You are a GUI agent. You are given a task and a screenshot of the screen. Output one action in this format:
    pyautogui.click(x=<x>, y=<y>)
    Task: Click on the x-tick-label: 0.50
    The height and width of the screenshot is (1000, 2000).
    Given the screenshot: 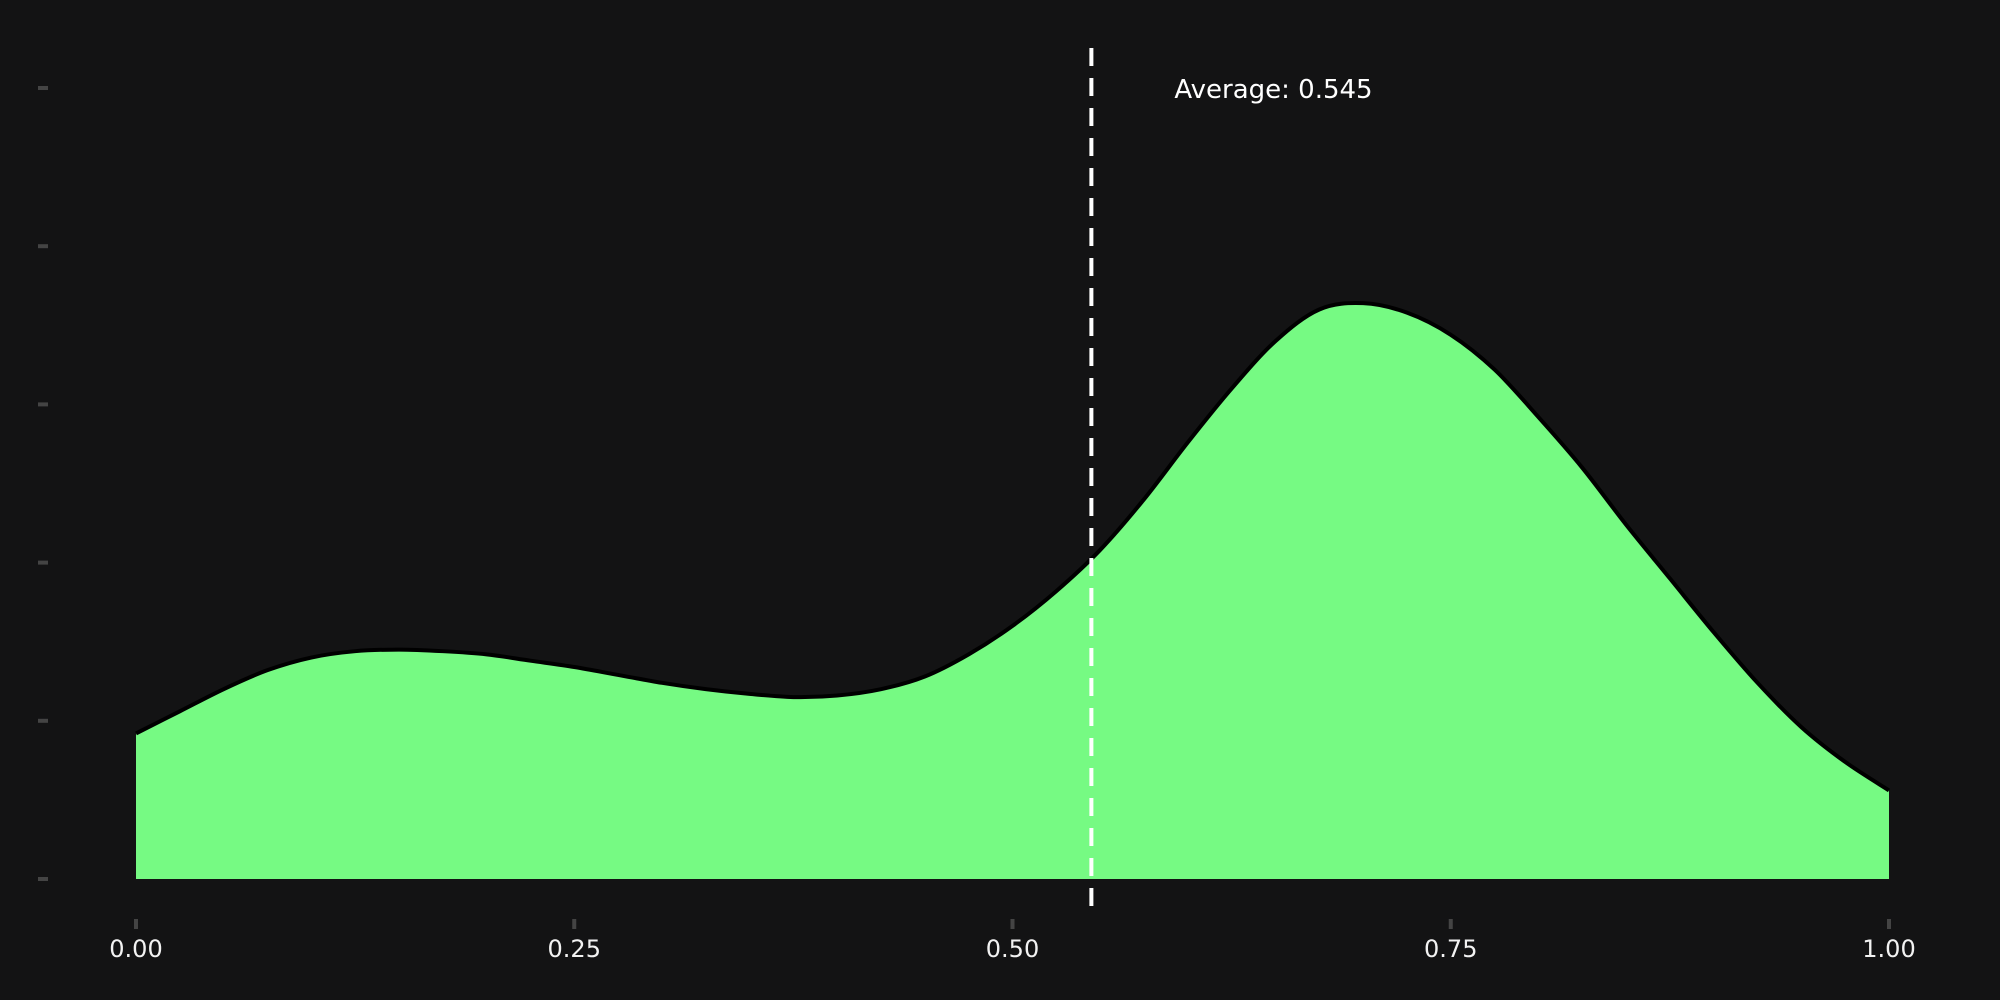 What is the action you would take?
    pyautogui.click(x=1012, y=949)
    